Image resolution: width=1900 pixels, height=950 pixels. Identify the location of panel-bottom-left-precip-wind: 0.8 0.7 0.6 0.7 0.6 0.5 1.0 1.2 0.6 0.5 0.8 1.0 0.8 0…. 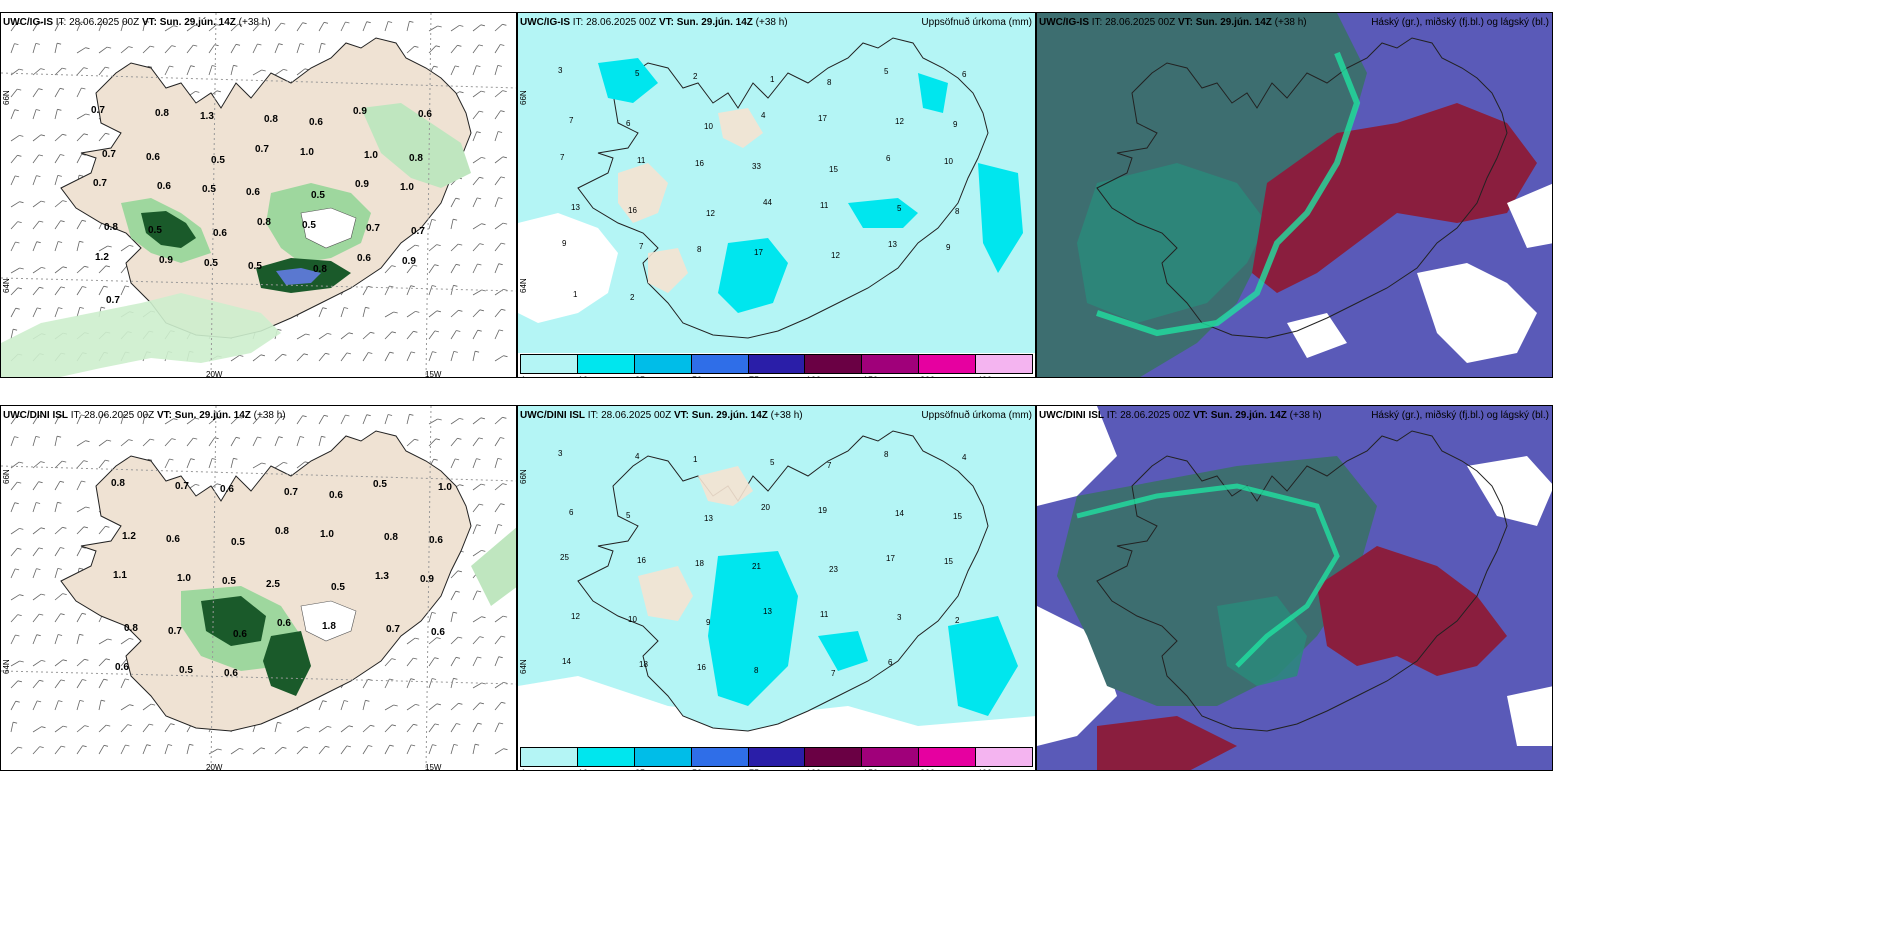
(258, 588).